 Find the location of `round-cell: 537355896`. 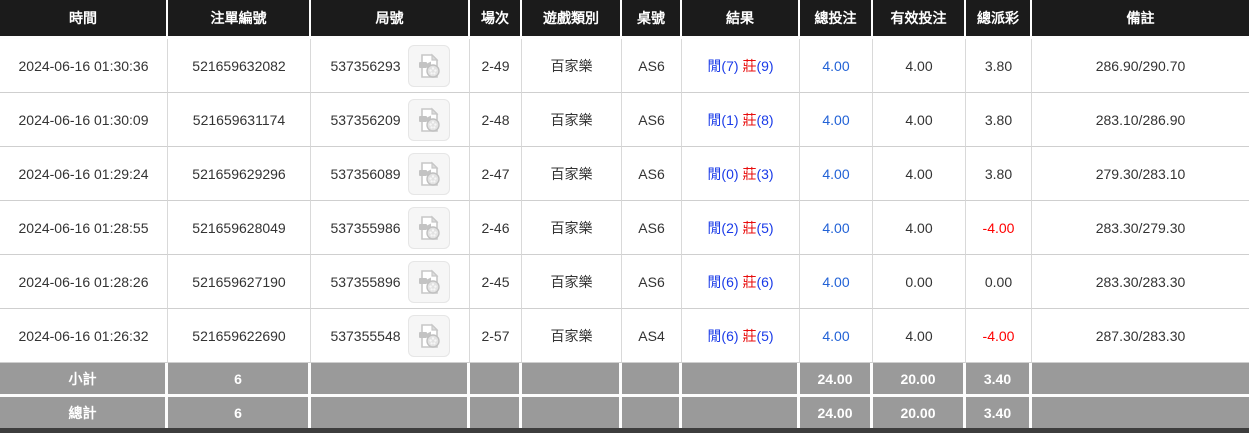

round-cell: 537355896 is located at coordinates (390, 281).